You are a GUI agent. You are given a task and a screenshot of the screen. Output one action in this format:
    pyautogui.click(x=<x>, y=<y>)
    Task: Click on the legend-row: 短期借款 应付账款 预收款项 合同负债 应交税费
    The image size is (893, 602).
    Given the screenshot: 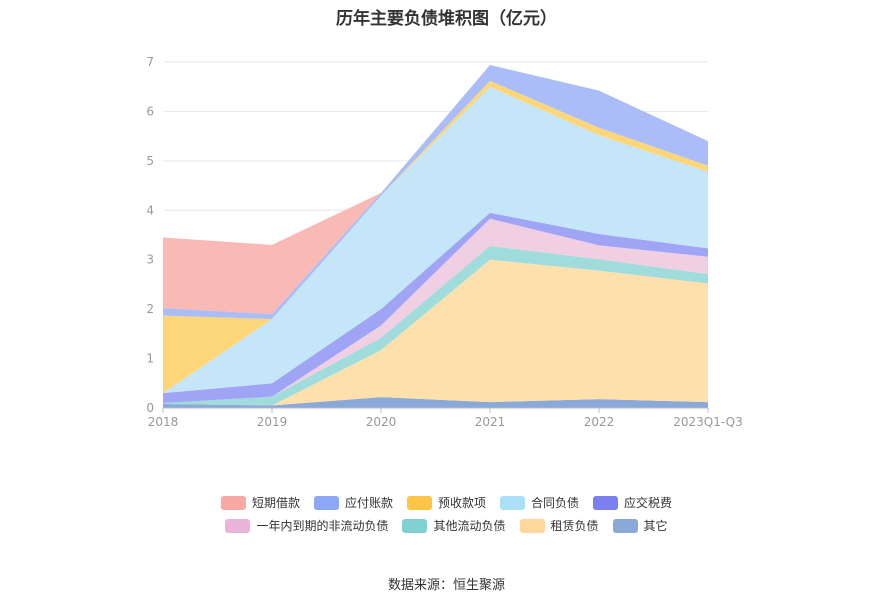 What is the action you would take?
    pyautogui.click(x=446, y=502)
    